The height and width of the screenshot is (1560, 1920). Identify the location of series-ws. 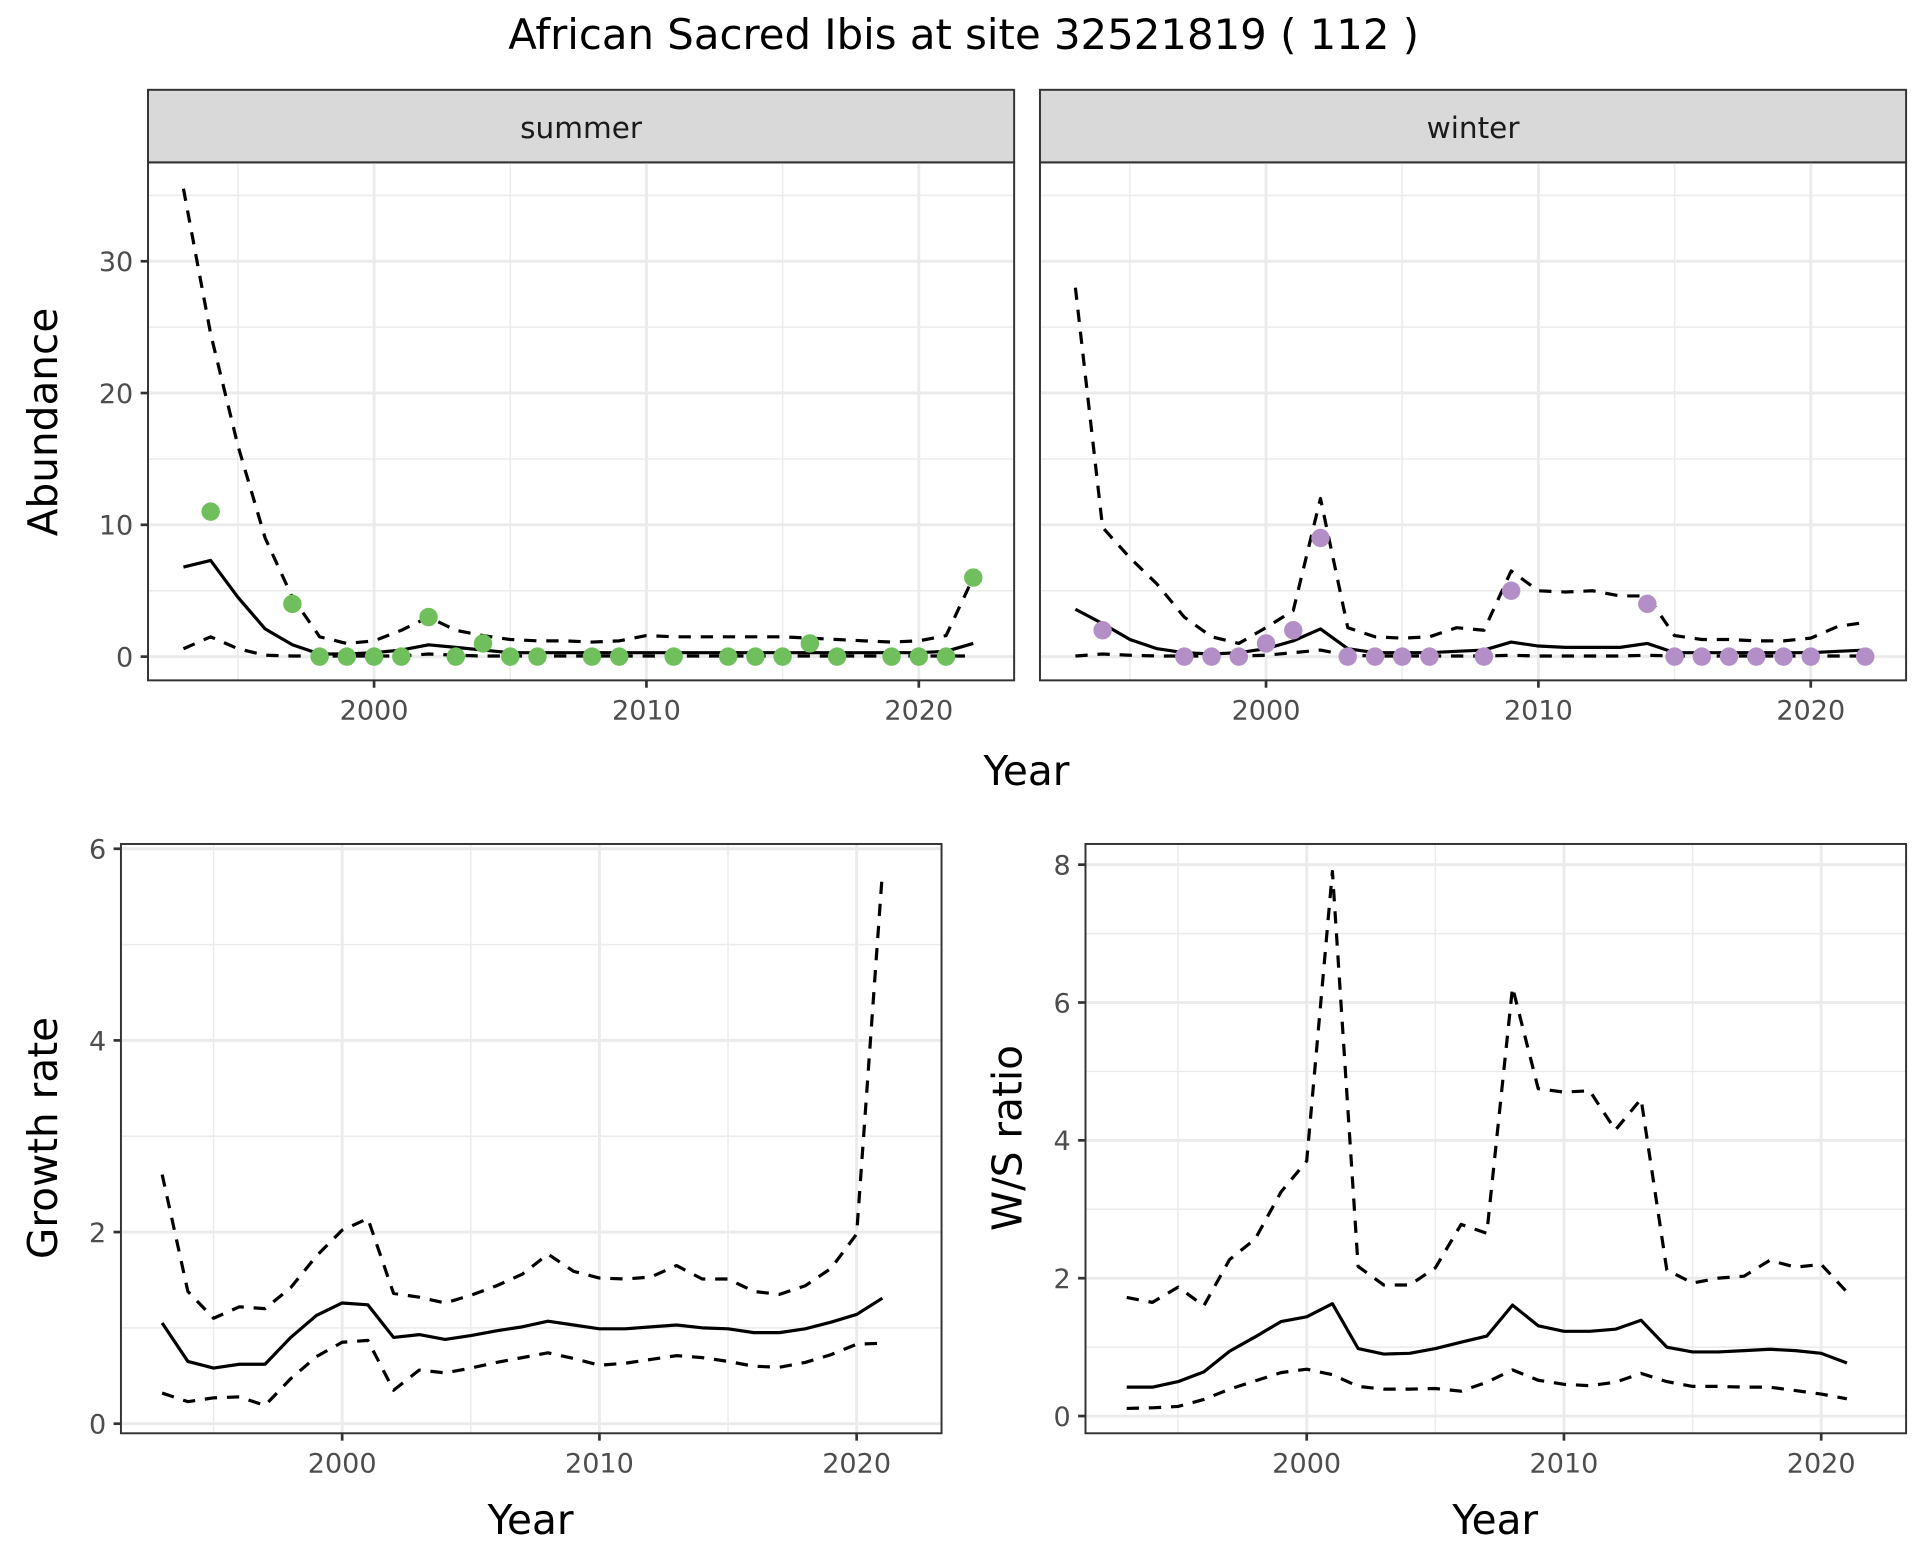
(1487, 1140).